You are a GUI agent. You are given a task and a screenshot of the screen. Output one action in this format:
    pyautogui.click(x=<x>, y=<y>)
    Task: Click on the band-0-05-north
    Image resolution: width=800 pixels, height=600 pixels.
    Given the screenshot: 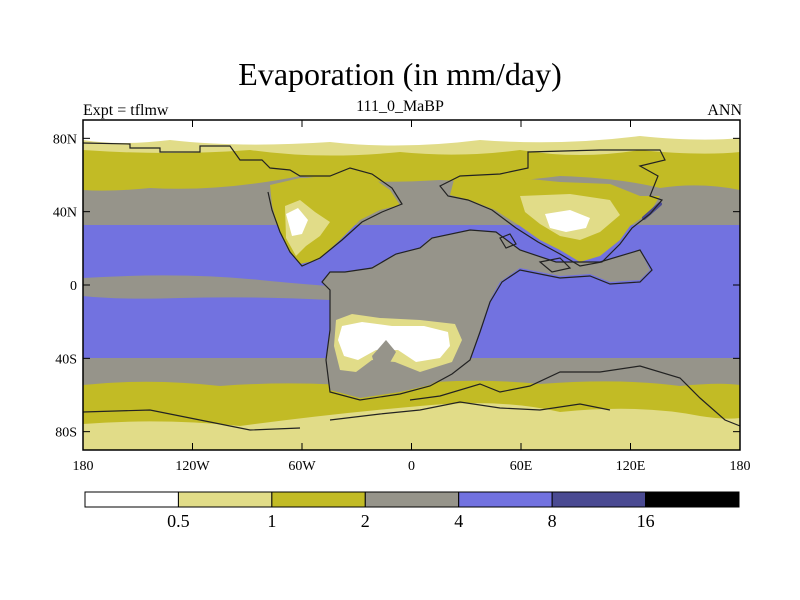 What is the action you would take?
    pyautogui.click(x=411, y=133)
    